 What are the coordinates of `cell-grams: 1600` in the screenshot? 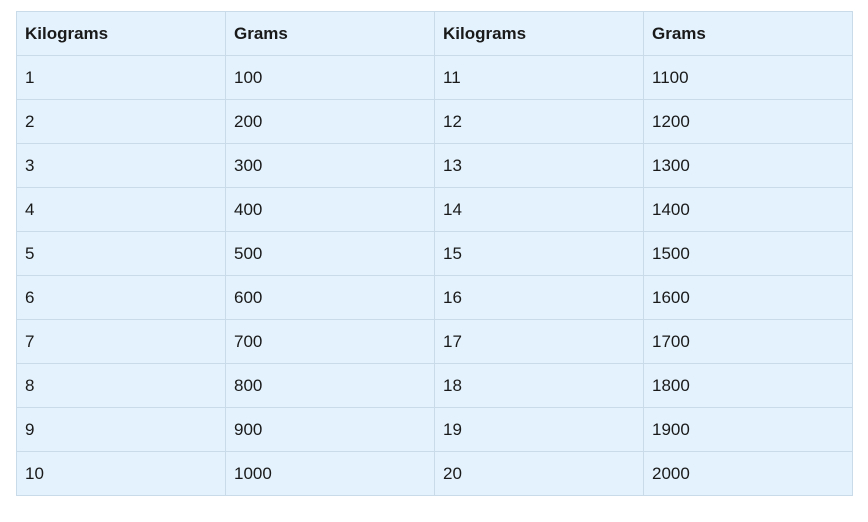 It's located at (748, 297).